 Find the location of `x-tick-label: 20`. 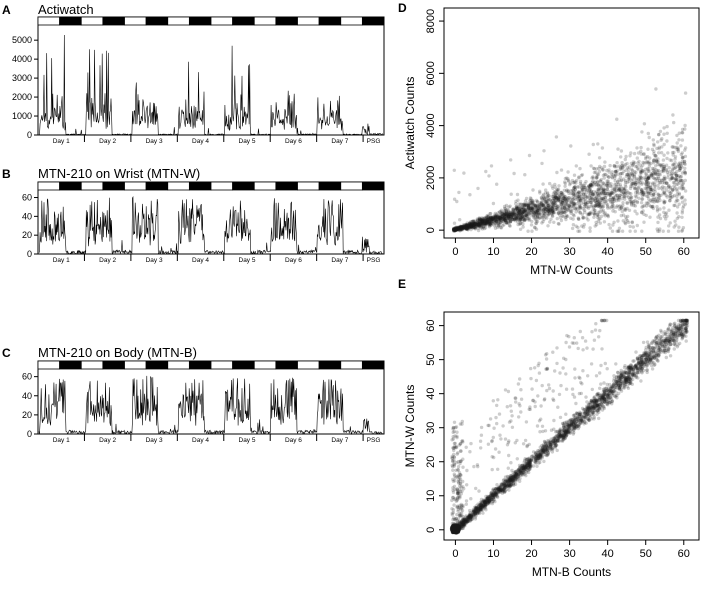

x-tick-label: 20 is located at coordinates (531, 252).